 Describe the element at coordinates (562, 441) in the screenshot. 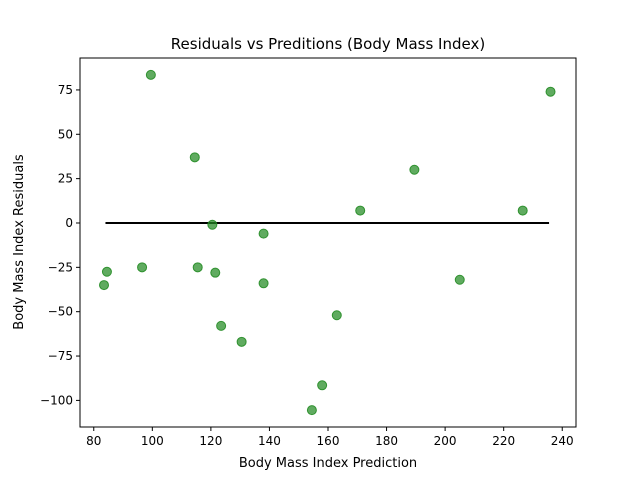

I see `x-tick-label: 240` at that location.